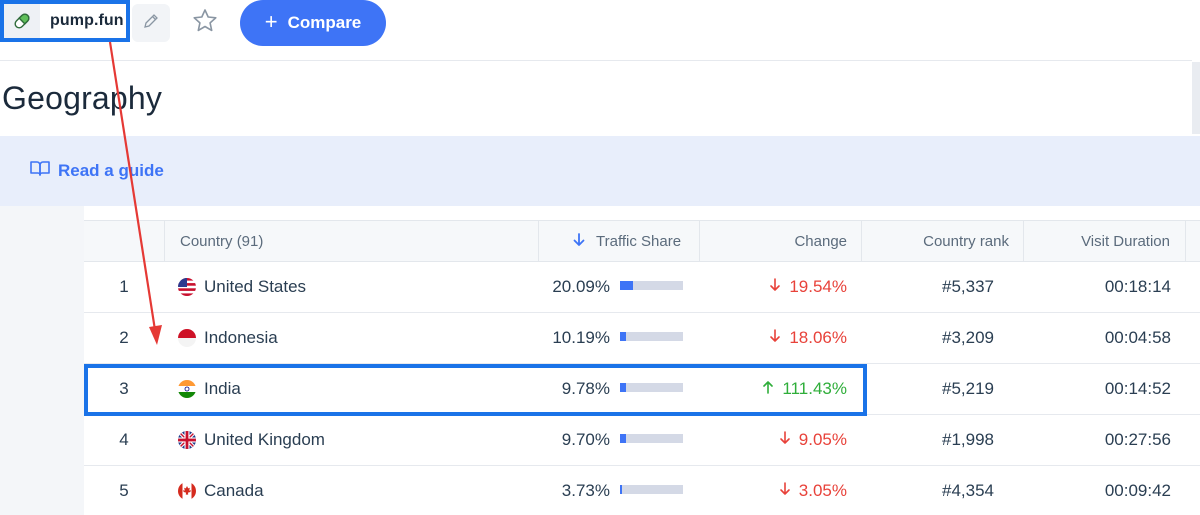 The image size is (1200, 515). Describe the element at coordinates (264, 439) in the screenshot. I see `country-name: United Kingdom` at that location.